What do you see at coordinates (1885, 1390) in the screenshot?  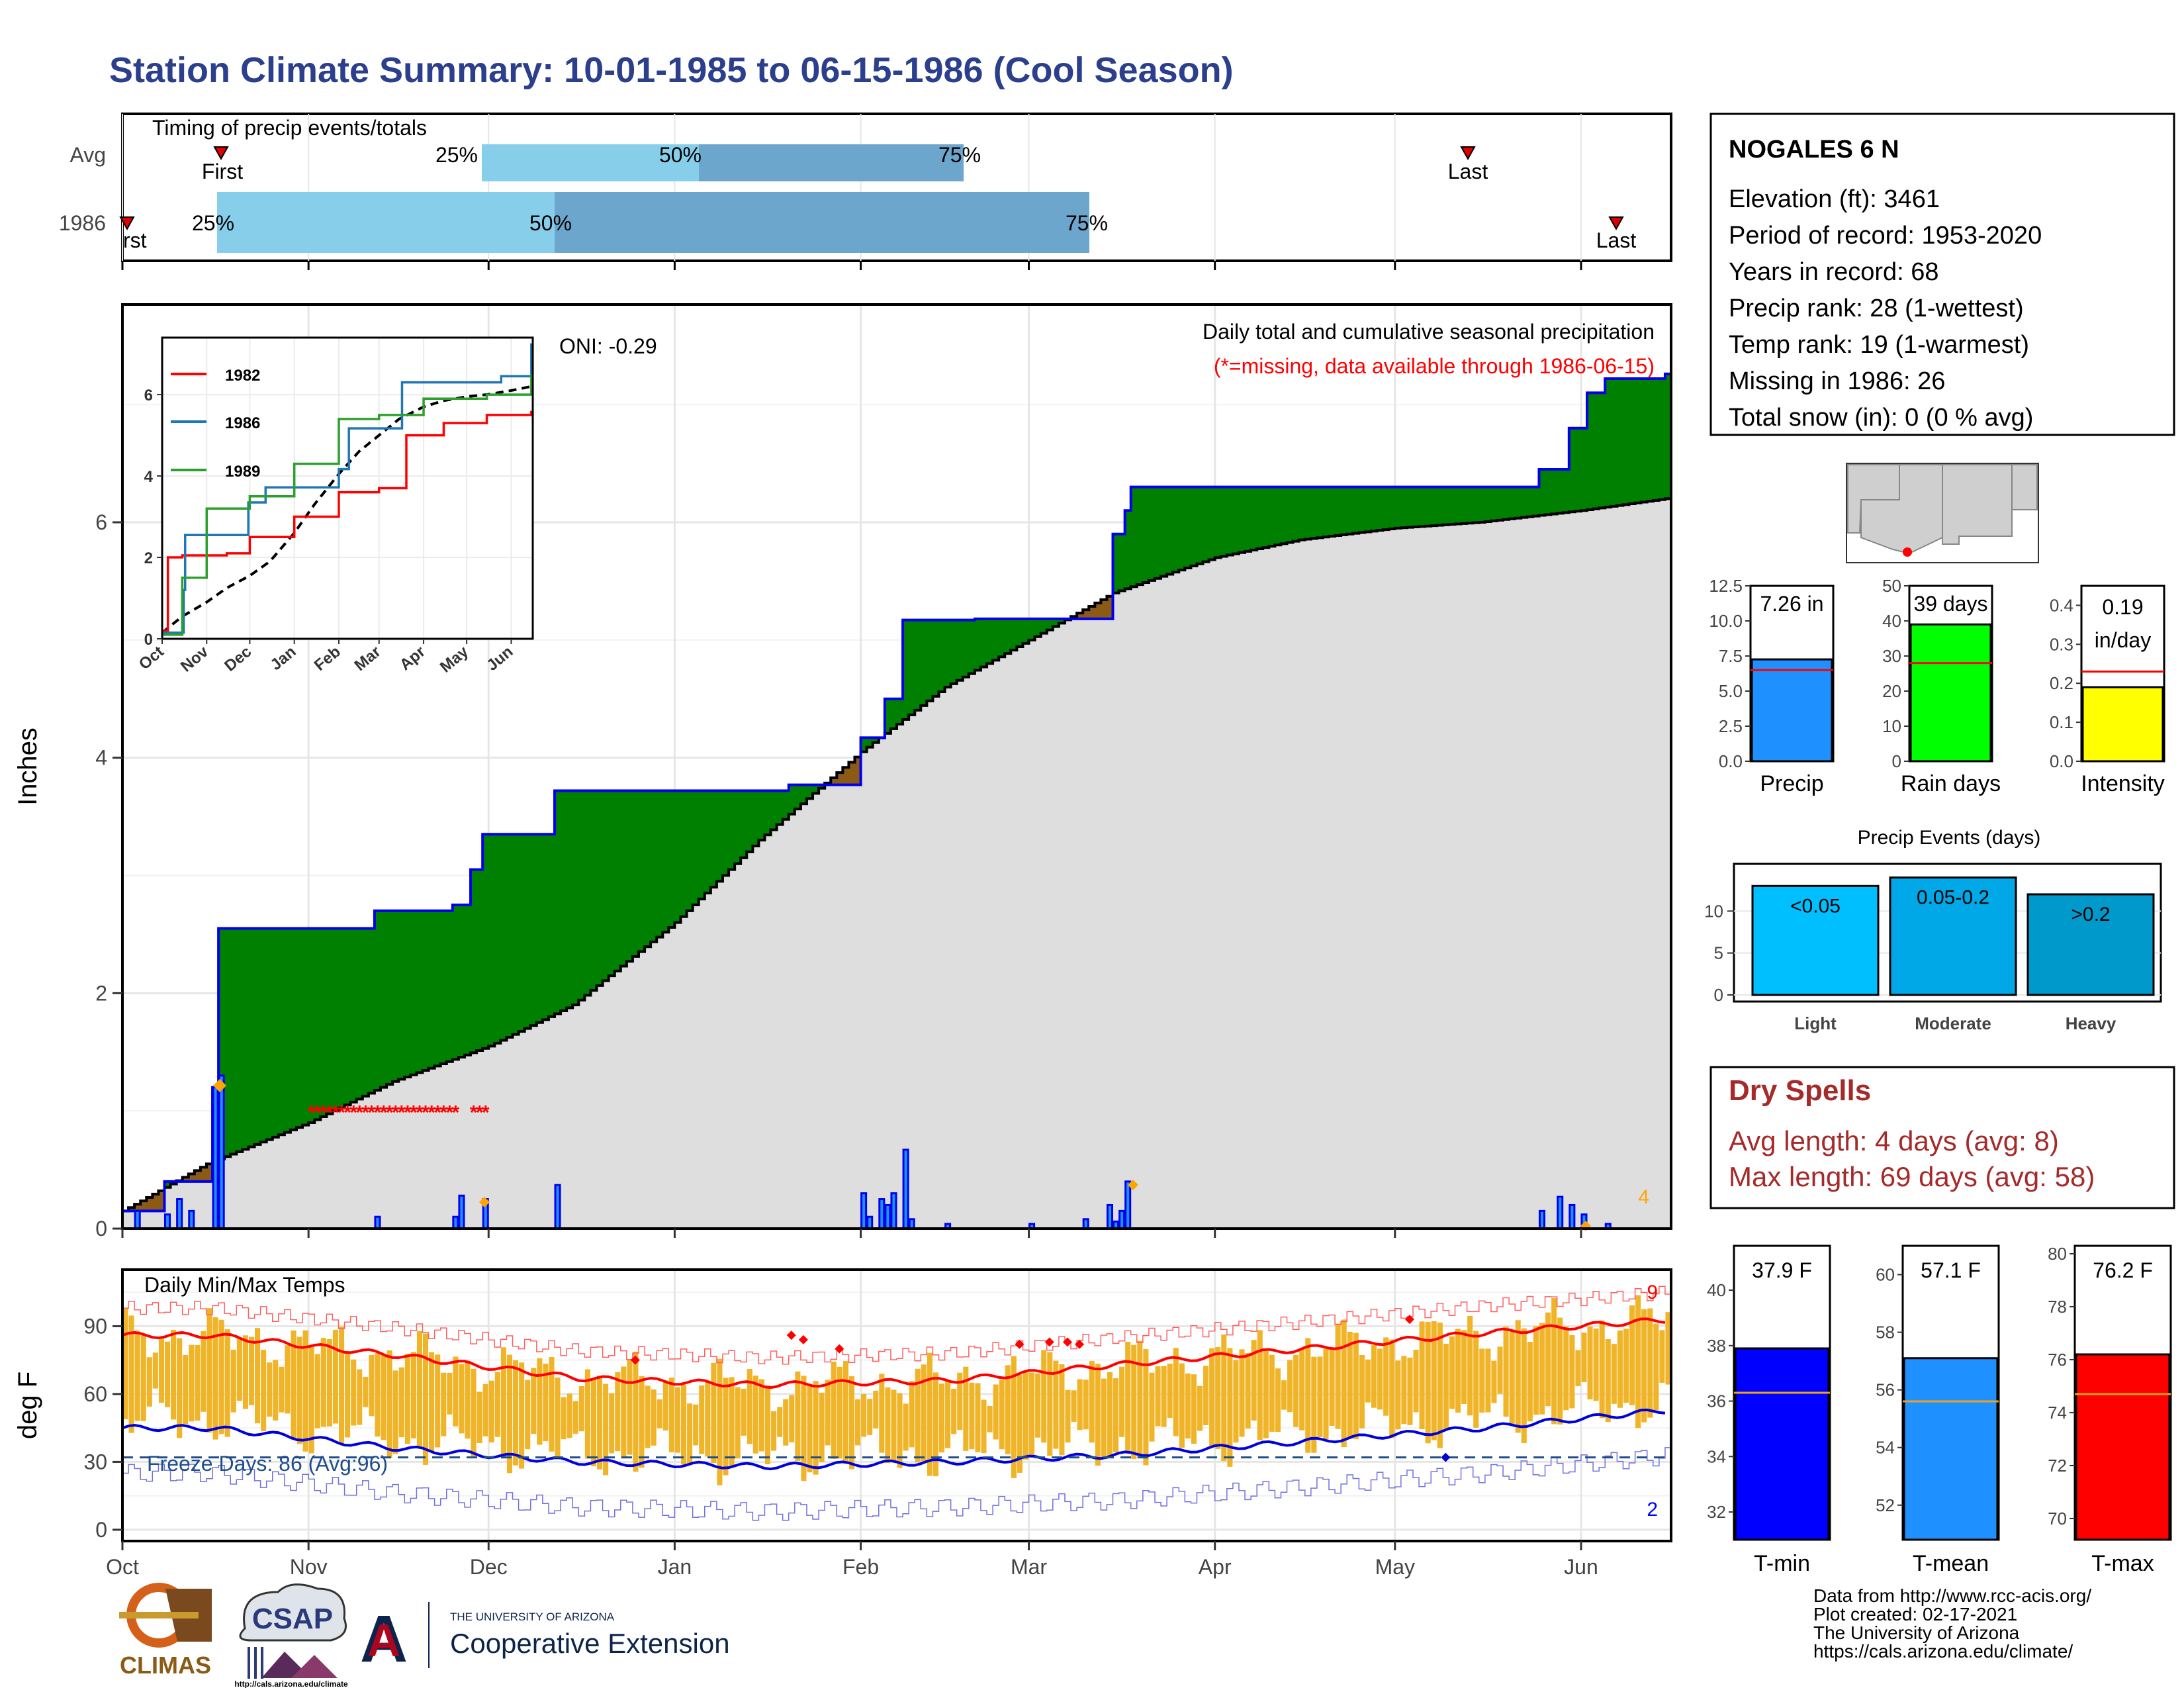 I see `tempbar-y-tick-label: 56` at bounding box center [1885, 1390].